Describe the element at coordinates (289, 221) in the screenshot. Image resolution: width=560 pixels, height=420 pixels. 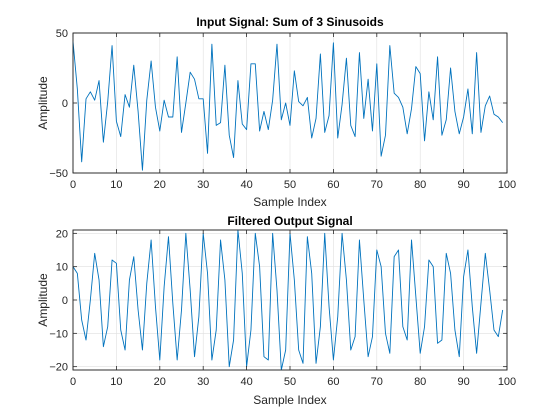
I see `chart-title: Filtered Output Signal` at that location.